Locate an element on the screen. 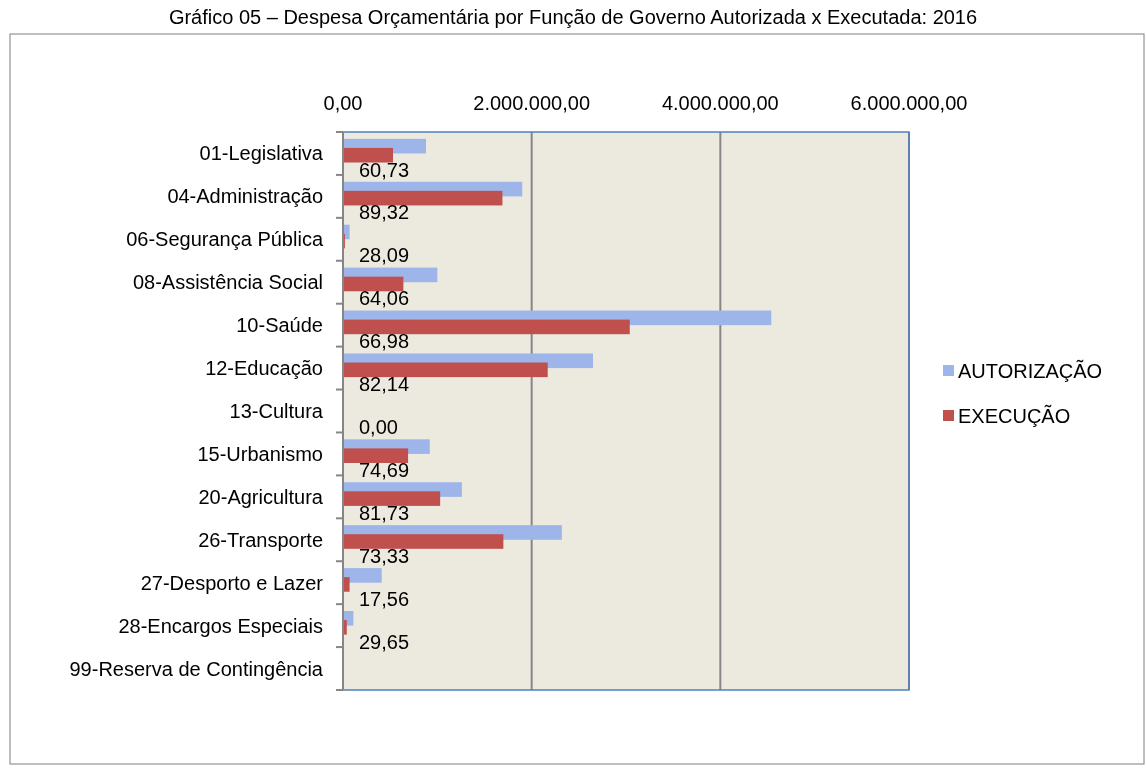  y-tick-label: 08-Assistência Social is located at coordinates (227, 282).